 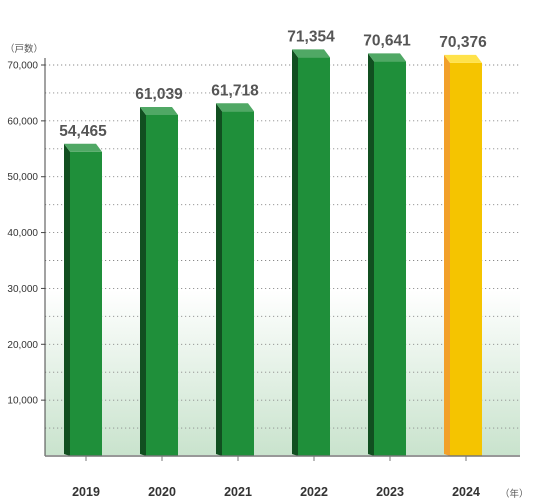 What do you see at coordinates (235, 90) in the screenshot?
I see `bar-value-label: 61,718` at bounding box center [235, 90].